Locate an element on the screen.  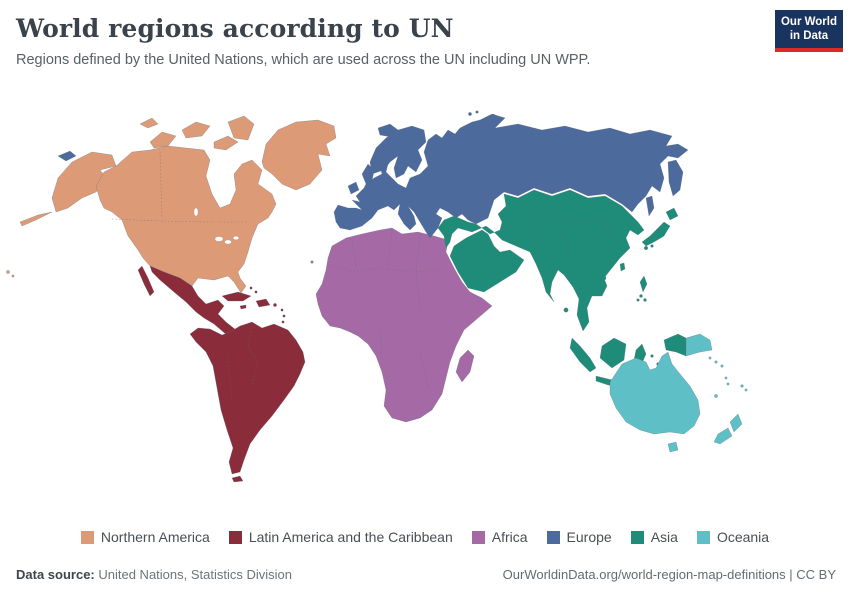
legend-label: Oceania is located at coordinates (743, 537).